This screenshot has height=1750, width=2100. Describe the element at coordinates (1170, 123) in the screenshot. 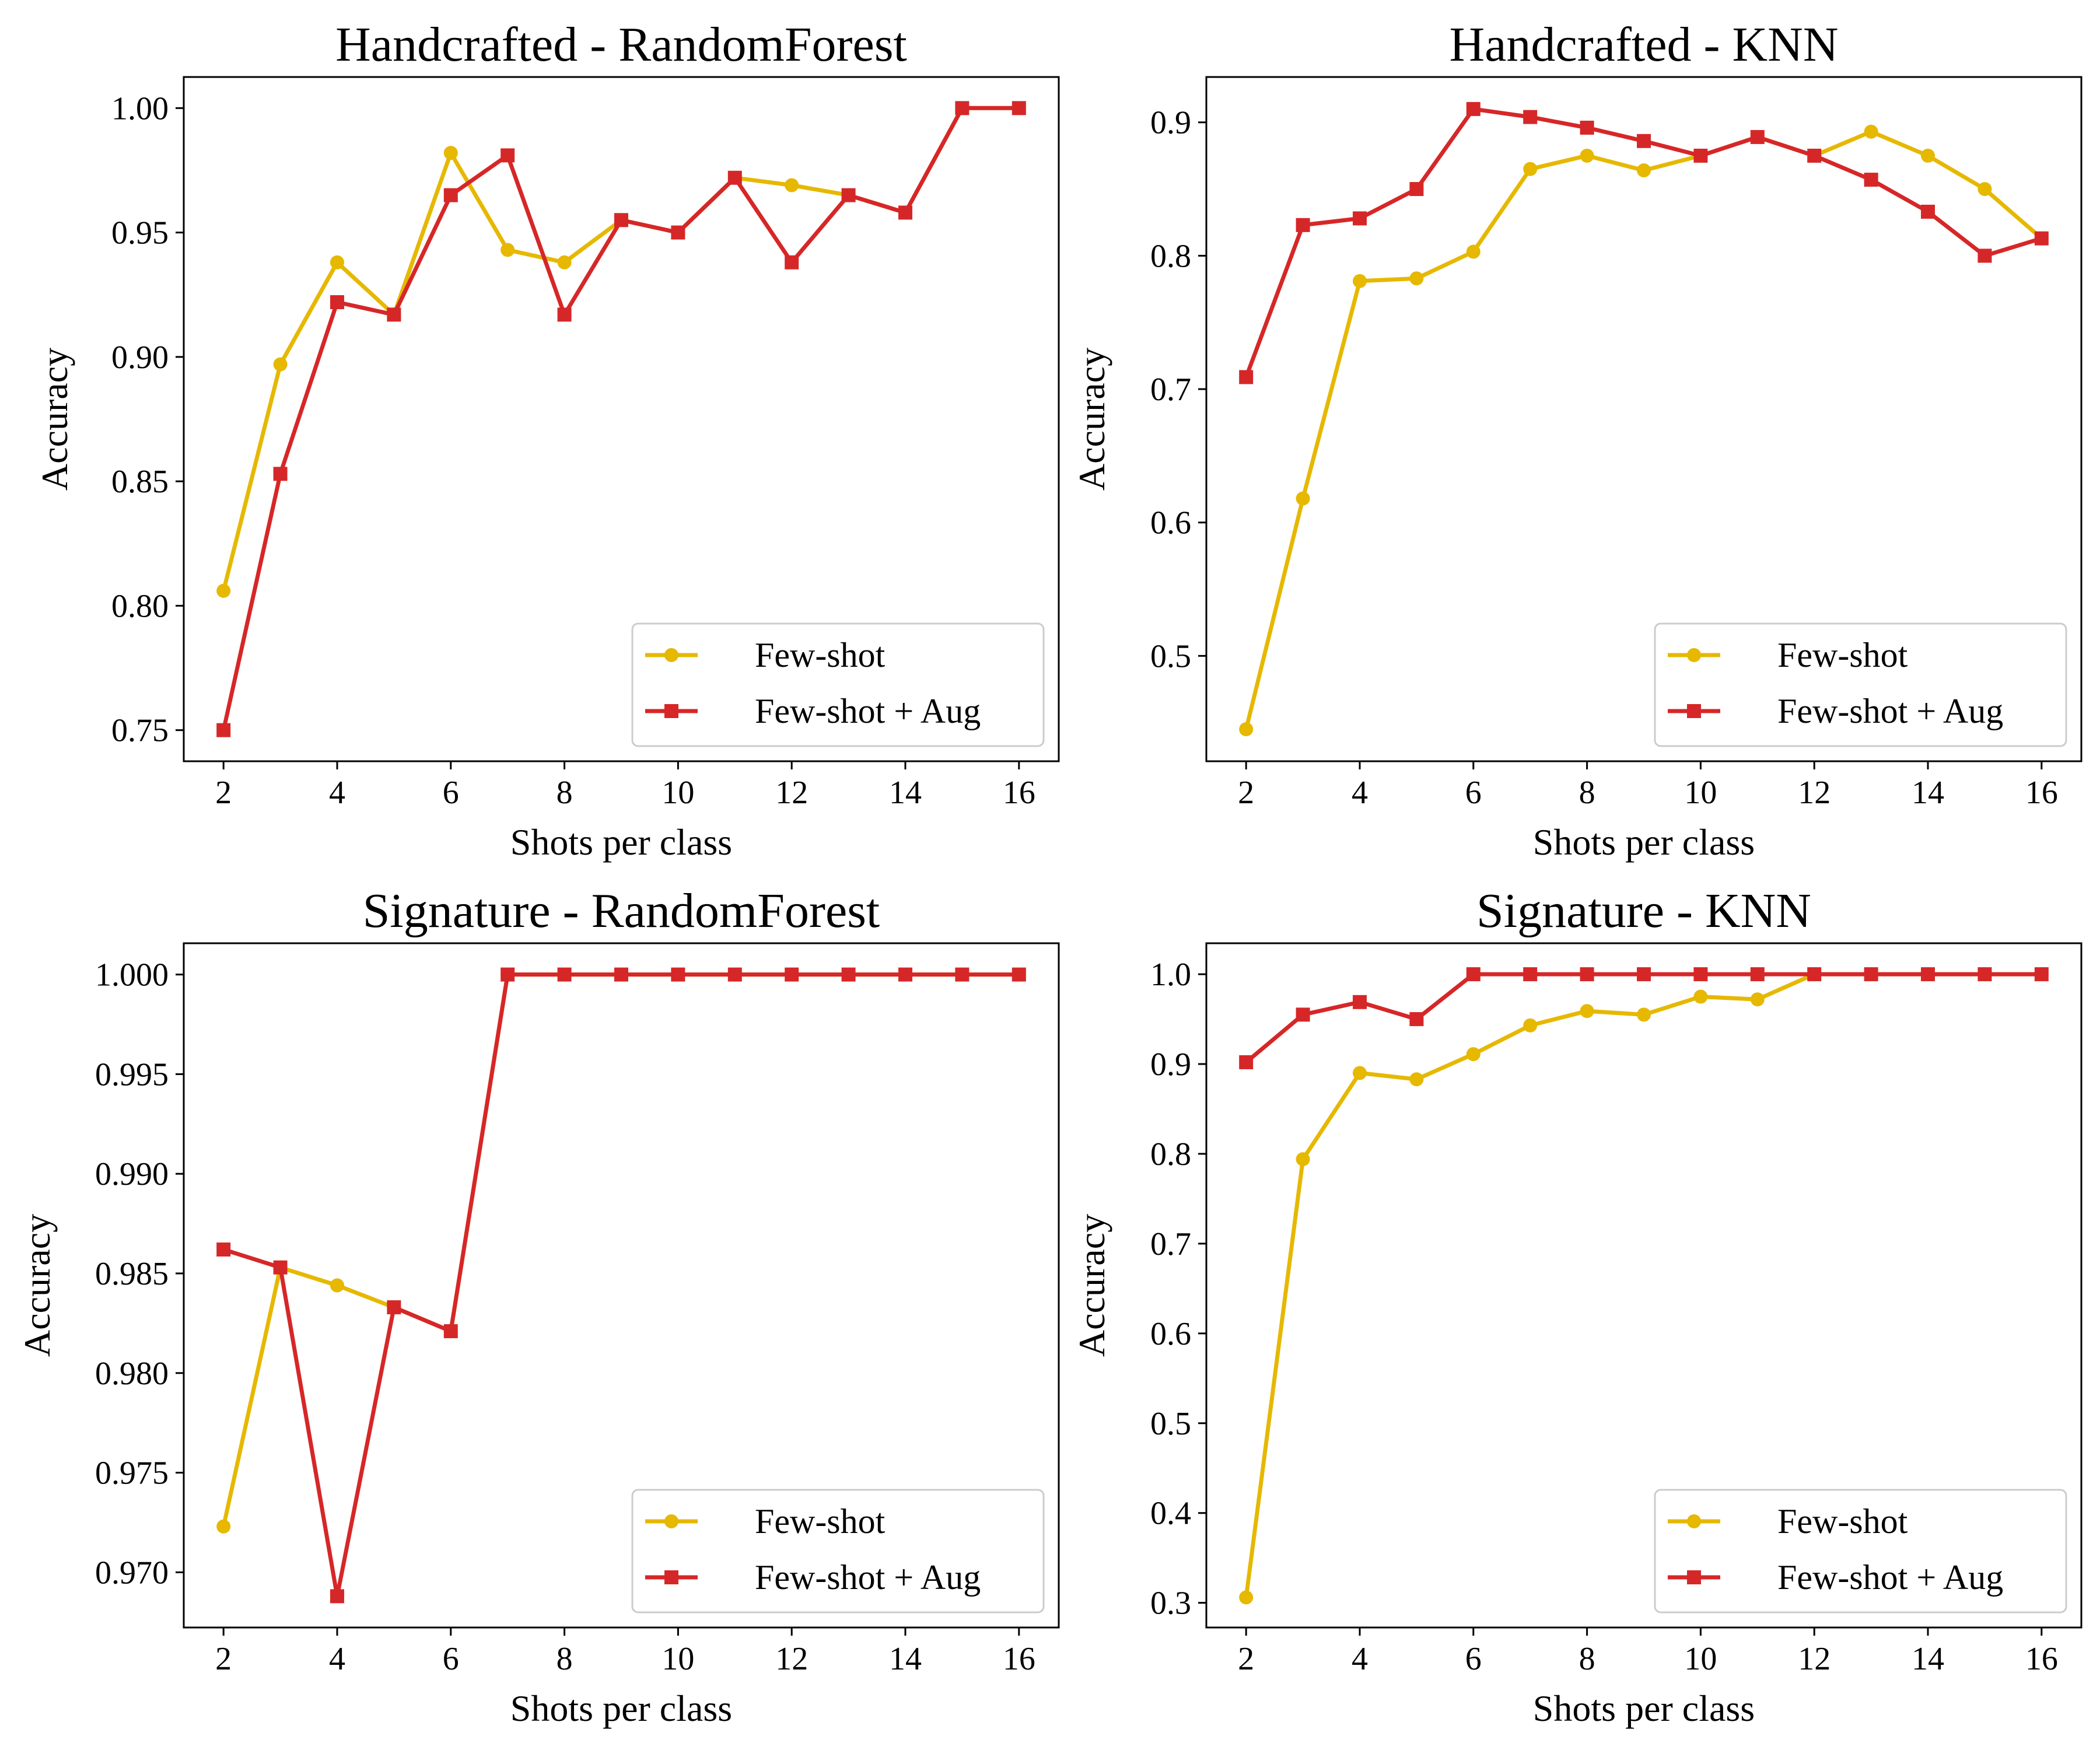

I see `y-tick-label: 0.9` at that location.